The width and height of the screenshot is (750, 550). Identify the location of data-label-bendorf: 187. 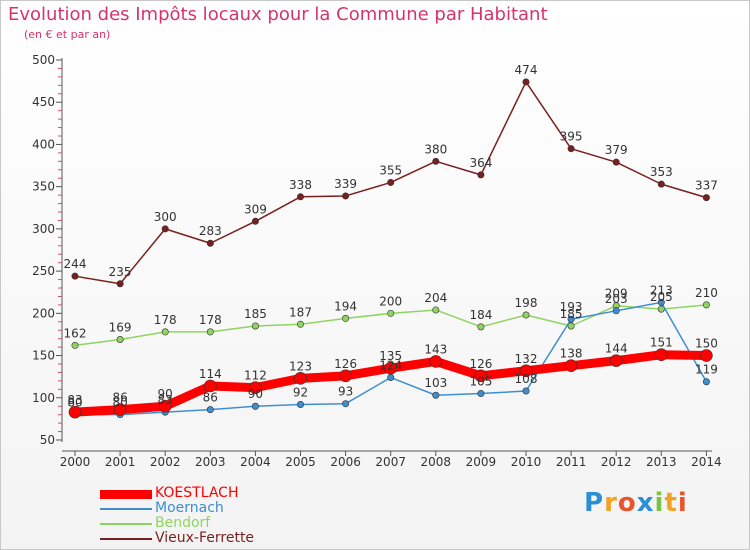
(300, 312).